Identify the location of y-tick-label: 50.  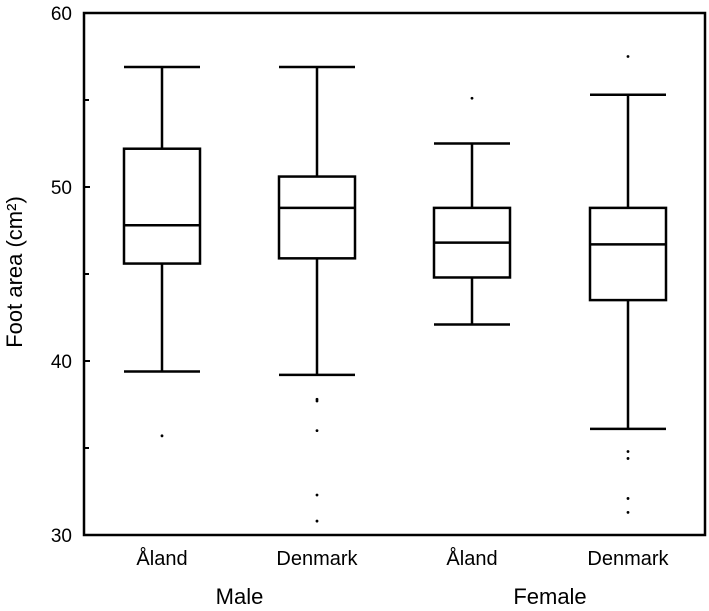
(61, 188).